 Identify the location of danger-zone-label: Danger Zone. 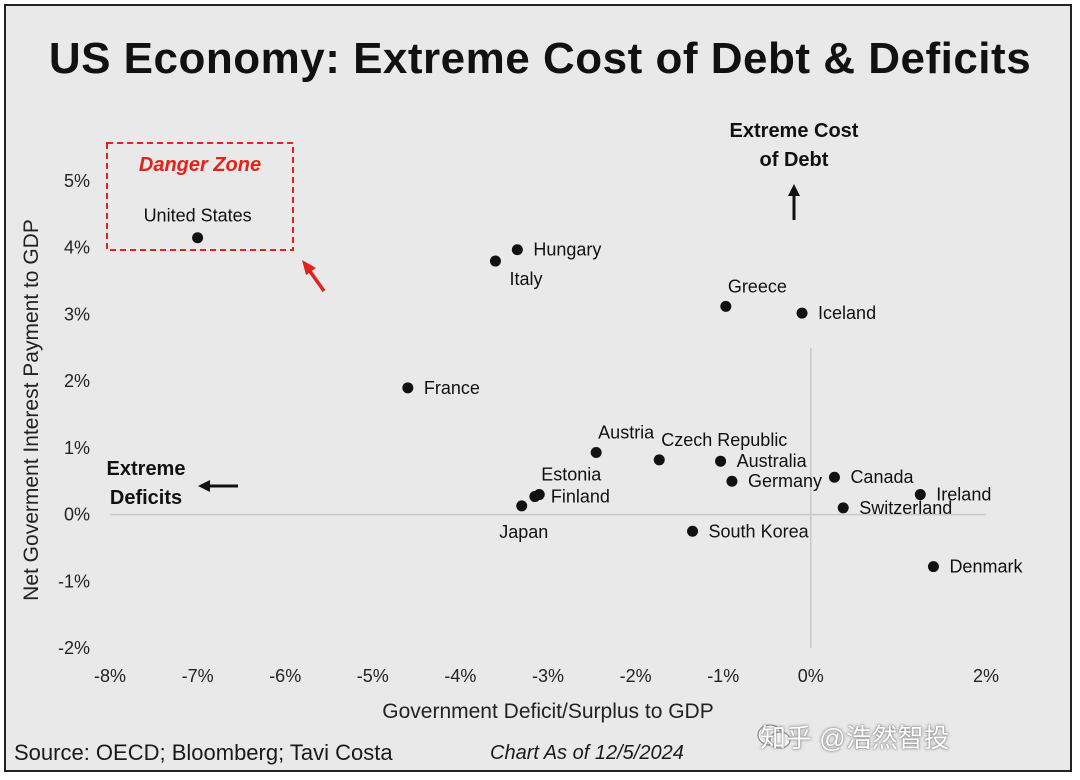
(200, 165).